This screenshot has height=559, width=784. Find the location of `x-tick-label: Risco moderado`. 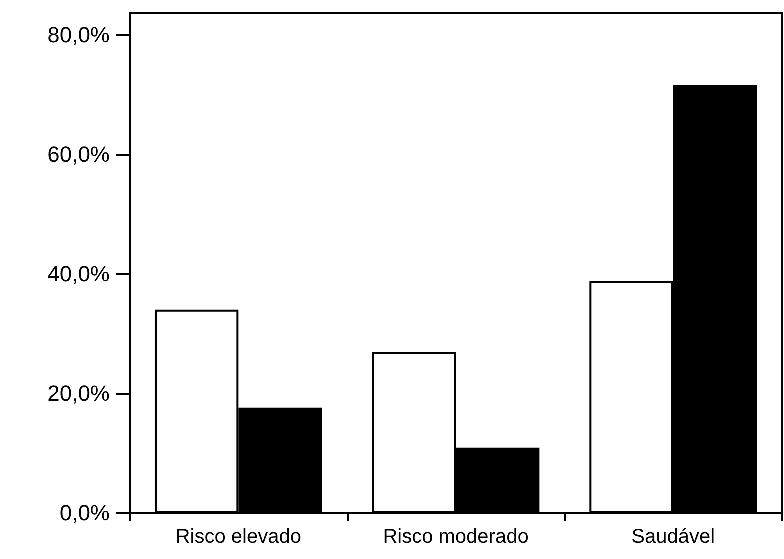

x-tick-label: Risco moderado is located at coordinates (456, 537).